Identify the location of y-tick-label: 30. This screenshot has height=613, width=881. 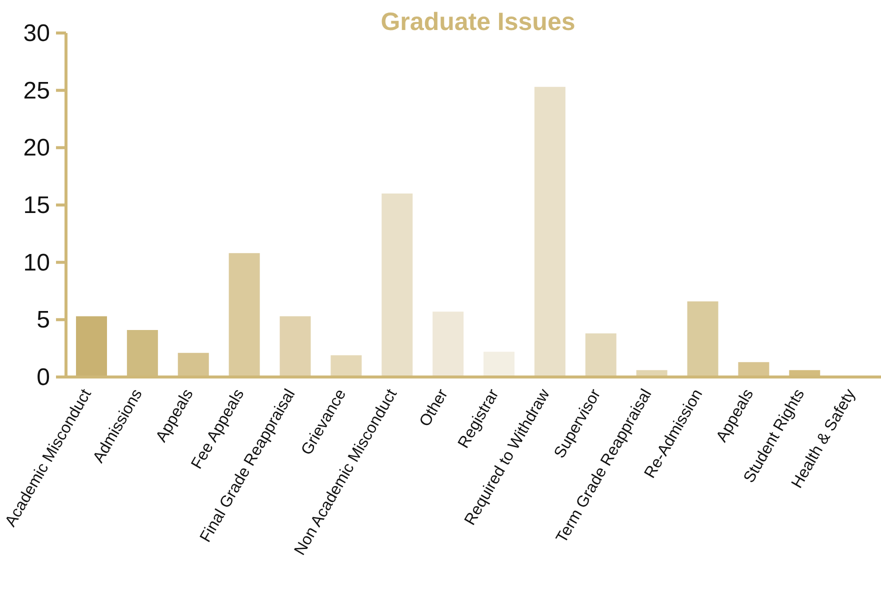
(36, 33).